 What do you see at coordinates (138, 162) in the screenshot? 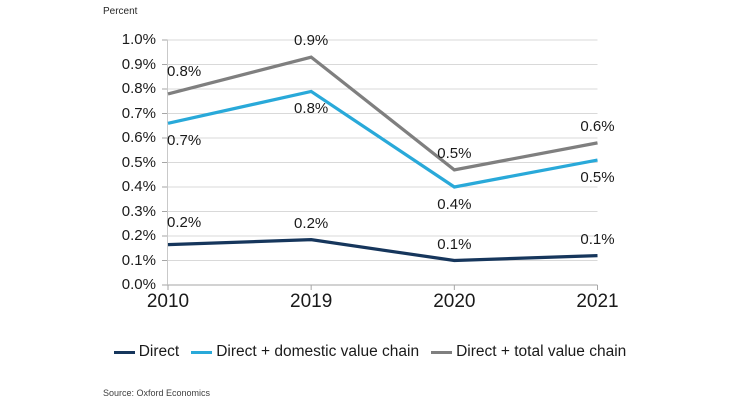
I see `y-tick-label: 0.5%` at bounding box center [138, 162].